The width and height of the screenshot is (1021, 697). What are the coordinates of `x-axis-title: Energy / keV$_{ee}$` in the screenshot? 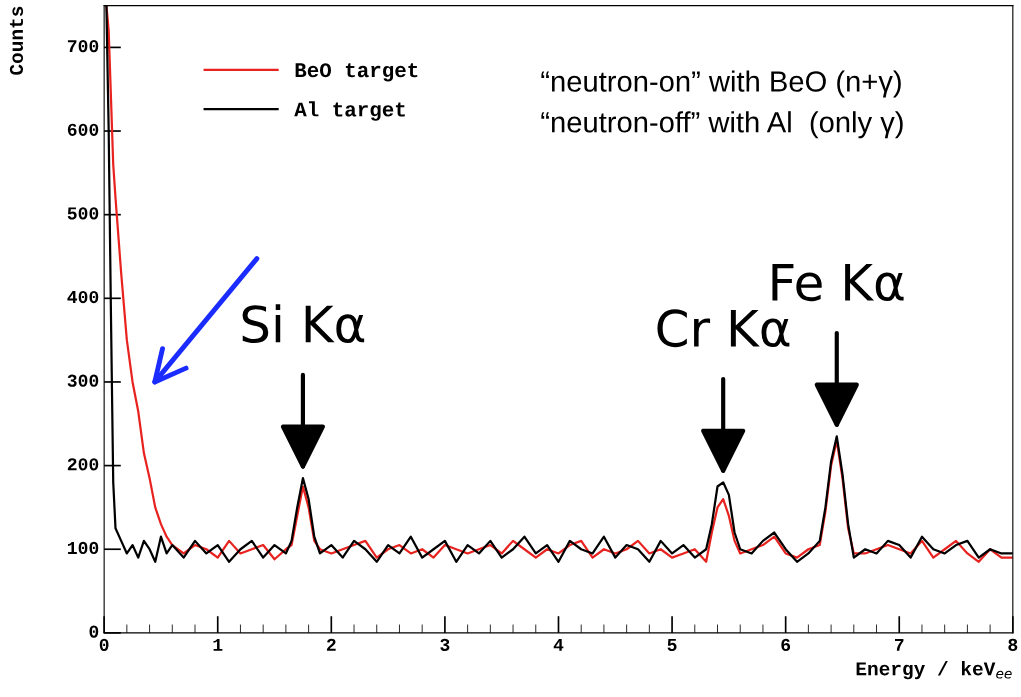 It's located at (934, 670).